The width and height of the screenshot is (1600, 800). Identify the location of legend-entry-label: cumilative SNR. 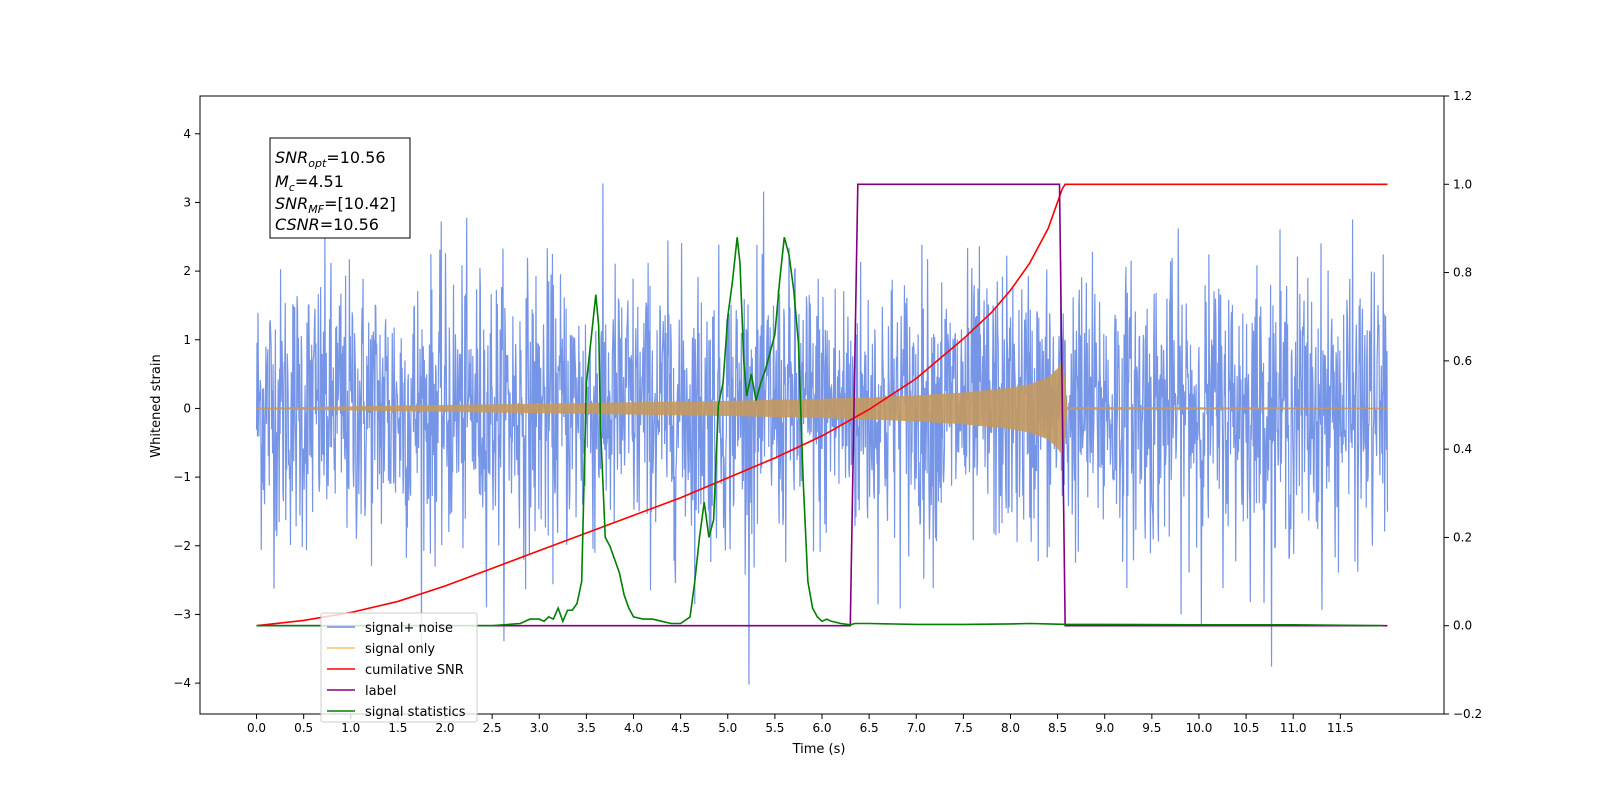
(414, 670).